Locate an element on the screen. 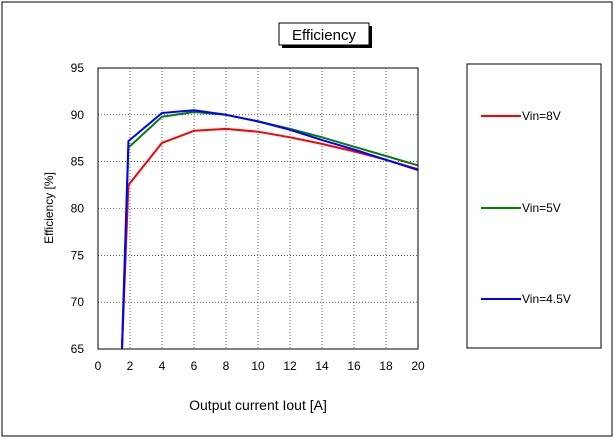 This screenshot has height=444, width=615. x-tick-label: 20 is located at coordinates (418, 366).